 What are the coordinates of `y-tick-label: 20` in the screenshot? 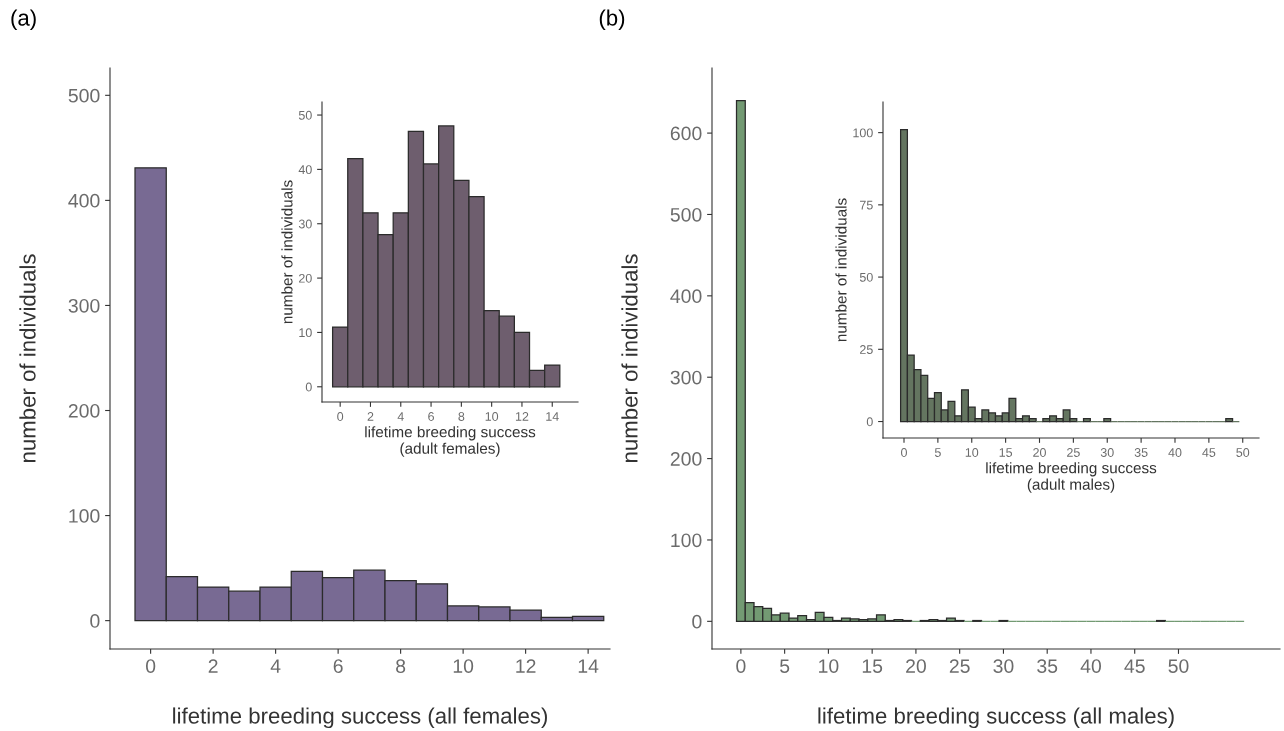 It's located at (305, 278).